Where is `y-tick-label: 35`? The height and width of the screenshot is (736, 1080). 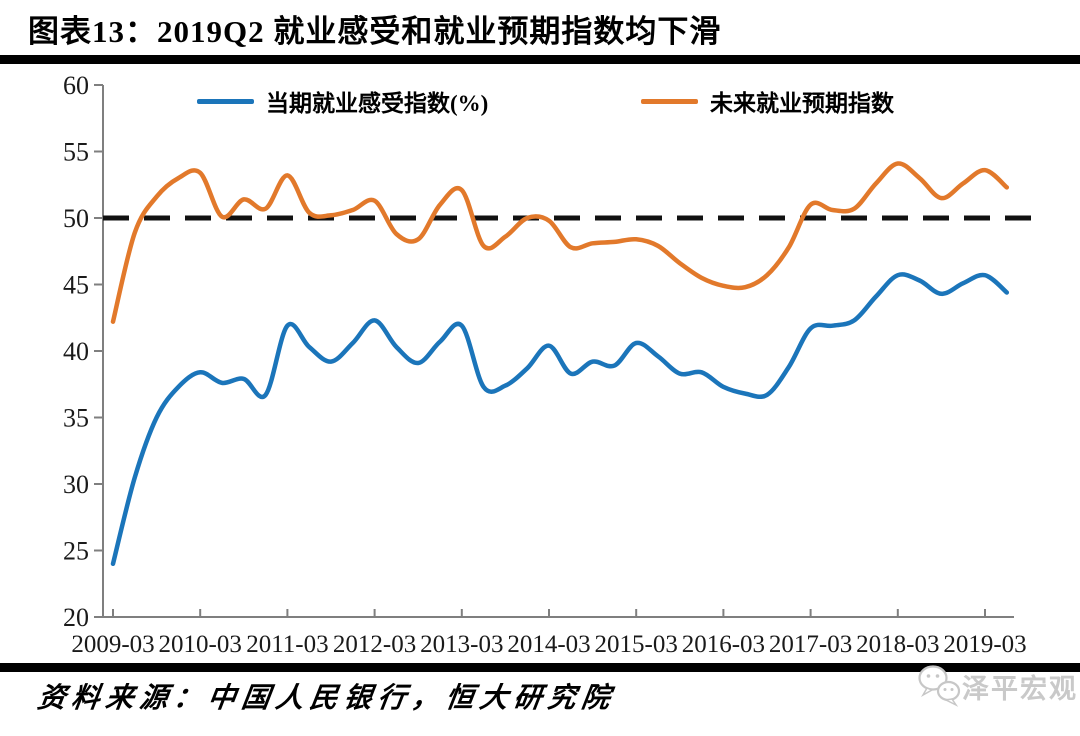 y-tick-label: 35 is located at coordinates (76, 418).